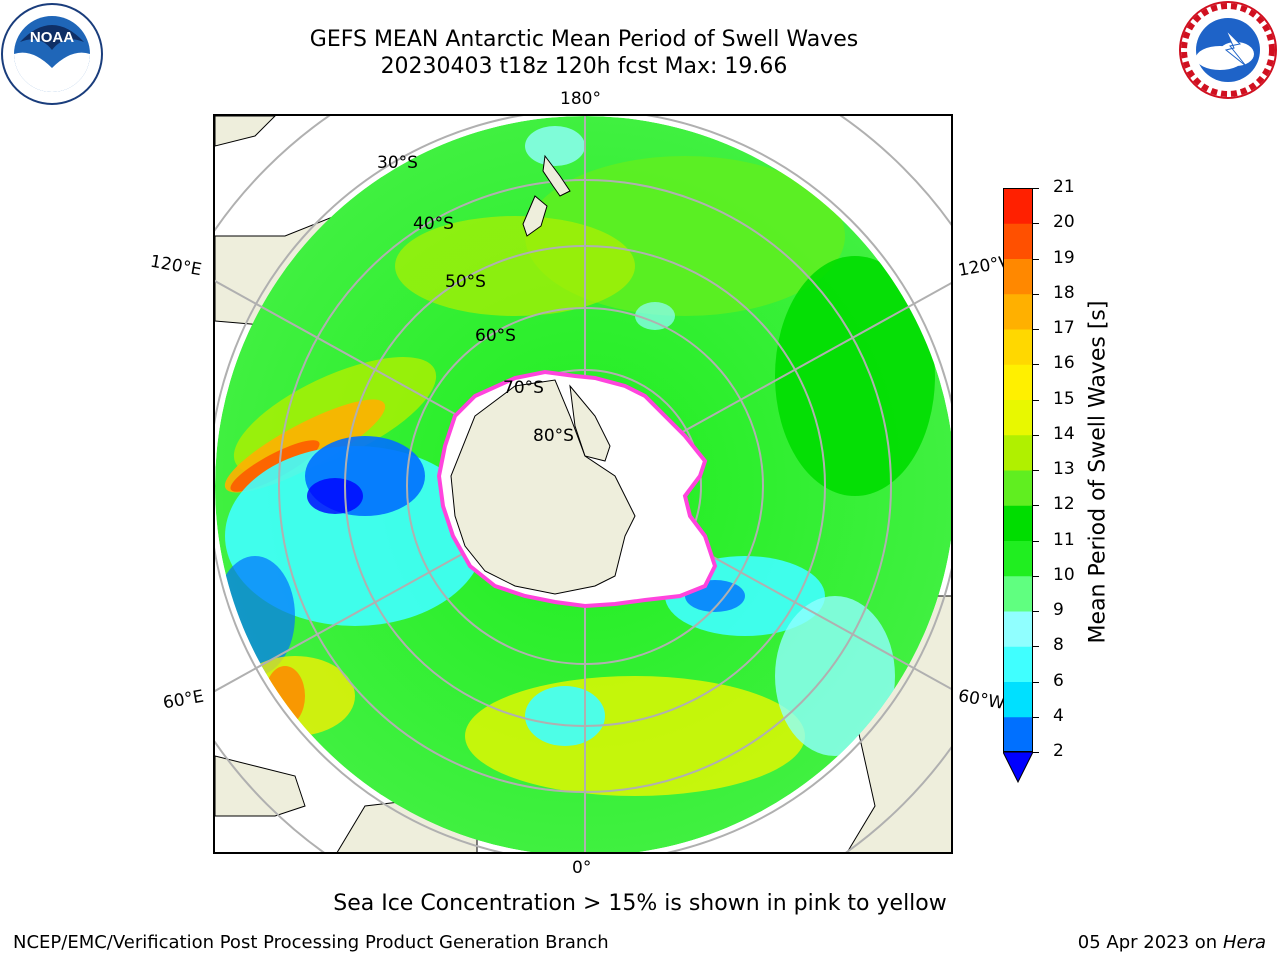 The image size is (1280, 960). Describe the element at coordinates (433, 224) in the screenshot. I see `lat-label-40s: 40°S` at that location.